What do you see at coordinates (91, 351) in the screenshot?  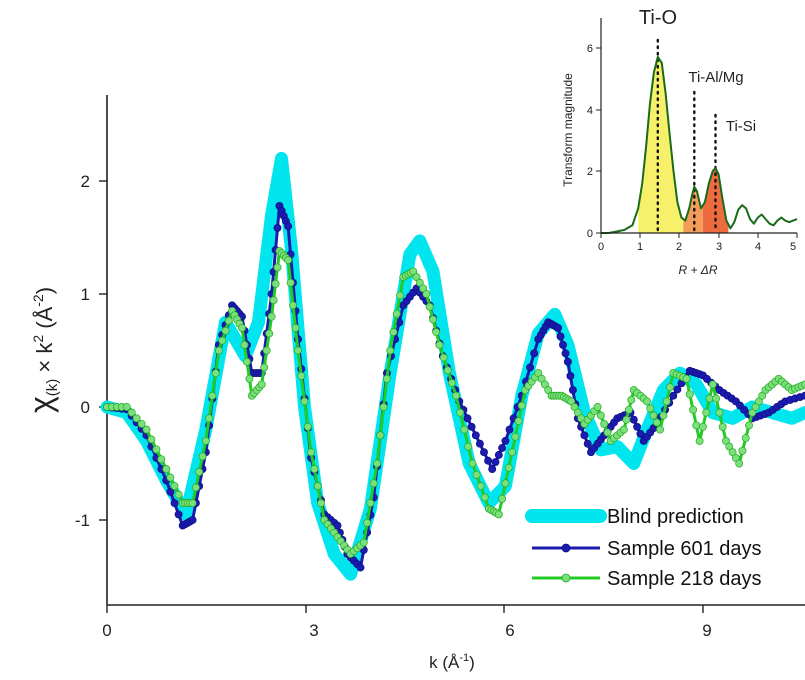 I see `main-y-ticks: -1 0 1 2` at bounding box center [91, 351].